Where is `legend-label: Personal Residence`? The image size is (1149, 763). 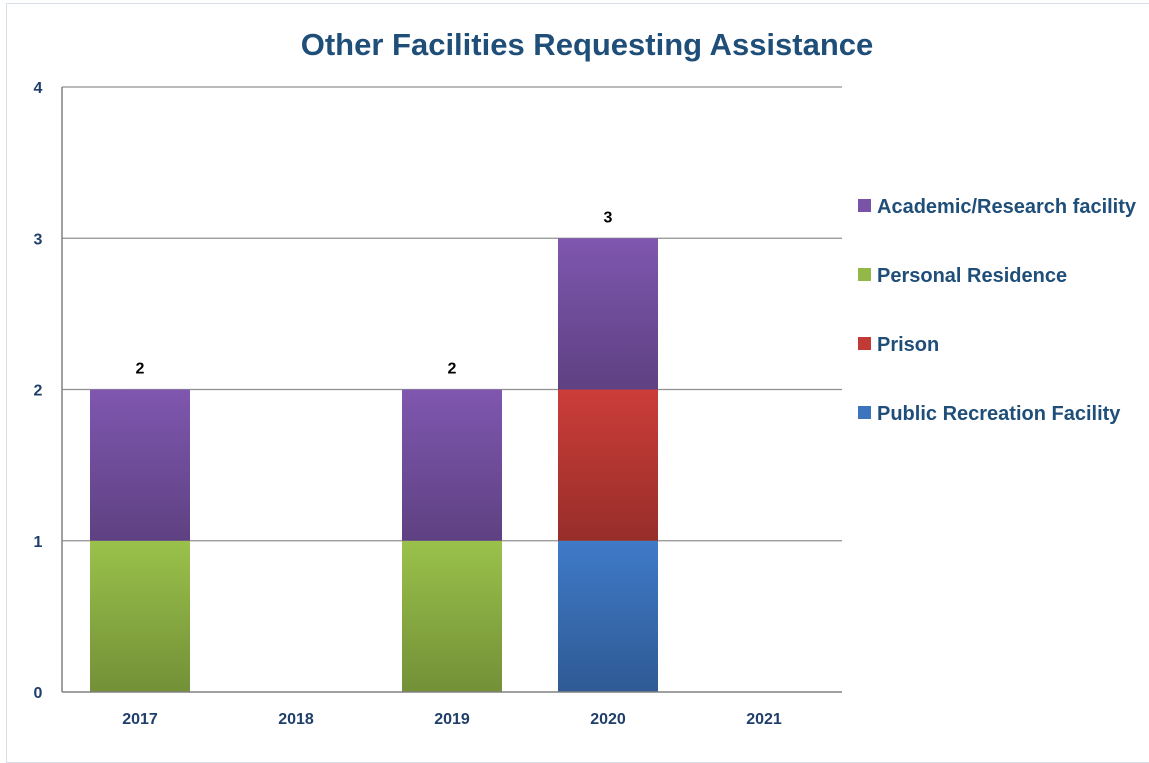 legend-label: Personal Residence is located at coordinates (972, 276).